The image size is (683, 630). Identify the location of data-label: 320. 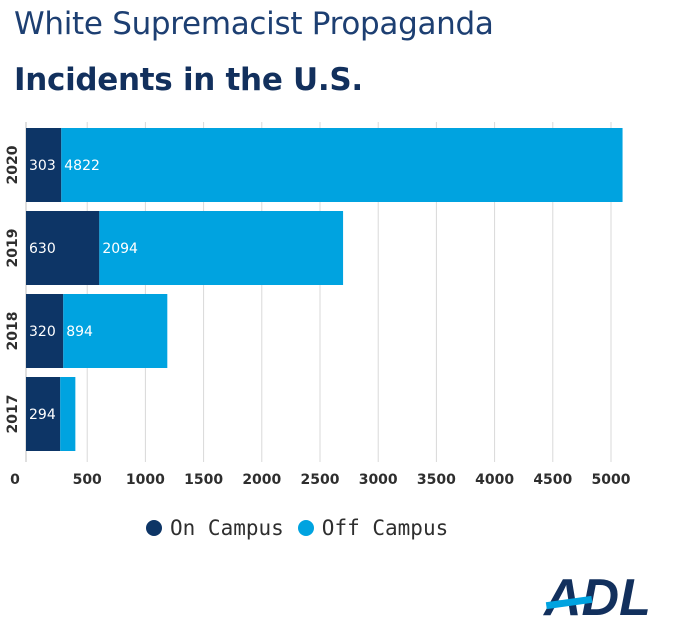
(42, 332).